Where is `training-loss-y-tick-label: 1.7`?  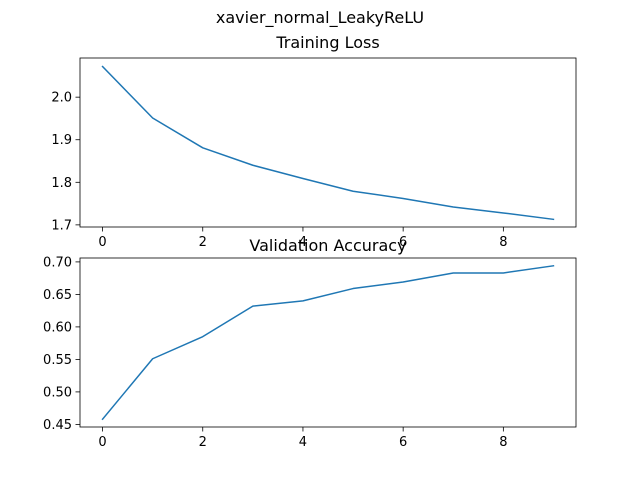
training-loss-y-tick-label: 1.7 is located at coordinates (61, 225).